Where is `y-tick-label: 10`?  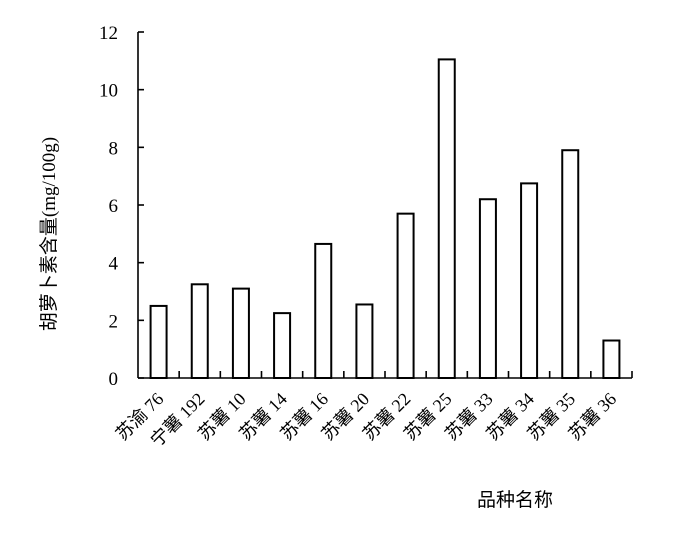
y-tick-label: 10 is located at coordinates (108, 91).